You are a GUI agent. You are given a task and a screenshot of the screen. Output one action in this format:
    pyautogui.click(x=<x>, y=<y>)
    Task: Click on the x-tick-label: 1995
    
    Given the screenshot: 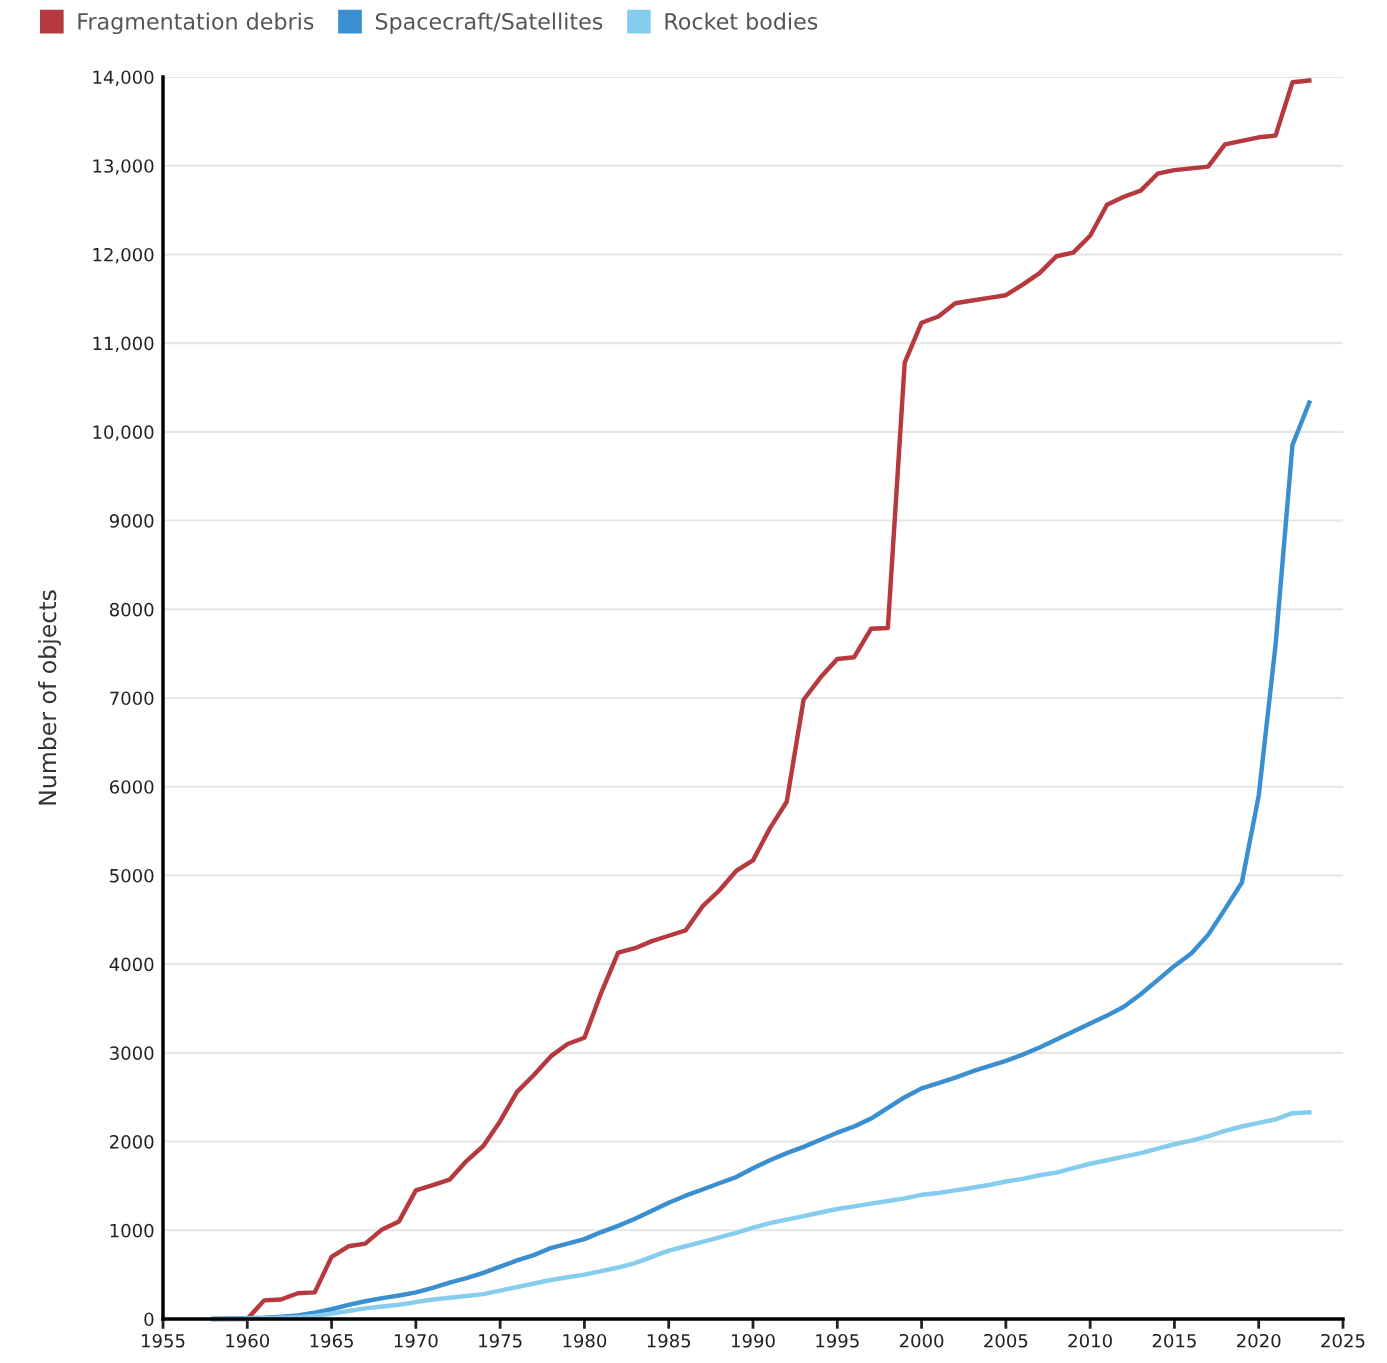 What is the action you would take?
    pyautogui.click(x=837, y=1340)
    